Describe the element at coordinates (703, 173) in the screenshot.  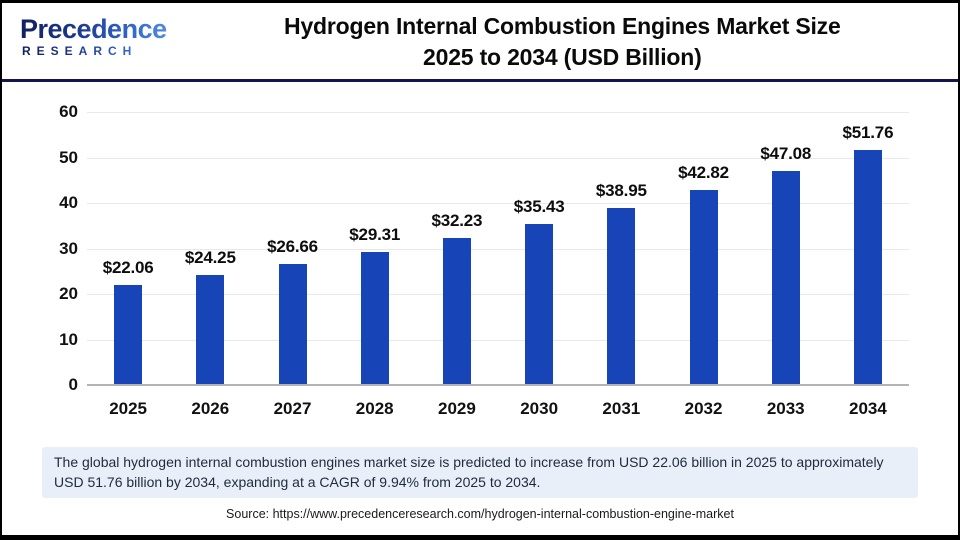
I see `bar-value-label-2032: $42.82` at that location.